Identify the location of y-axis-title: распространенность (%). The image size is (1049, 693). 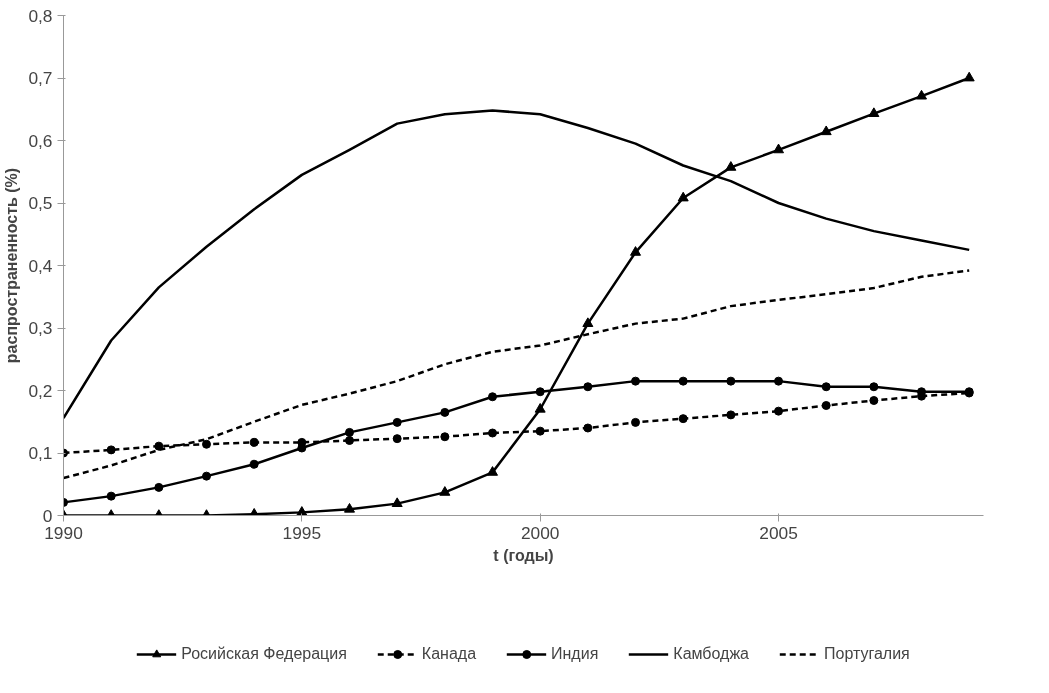
(12, 265).